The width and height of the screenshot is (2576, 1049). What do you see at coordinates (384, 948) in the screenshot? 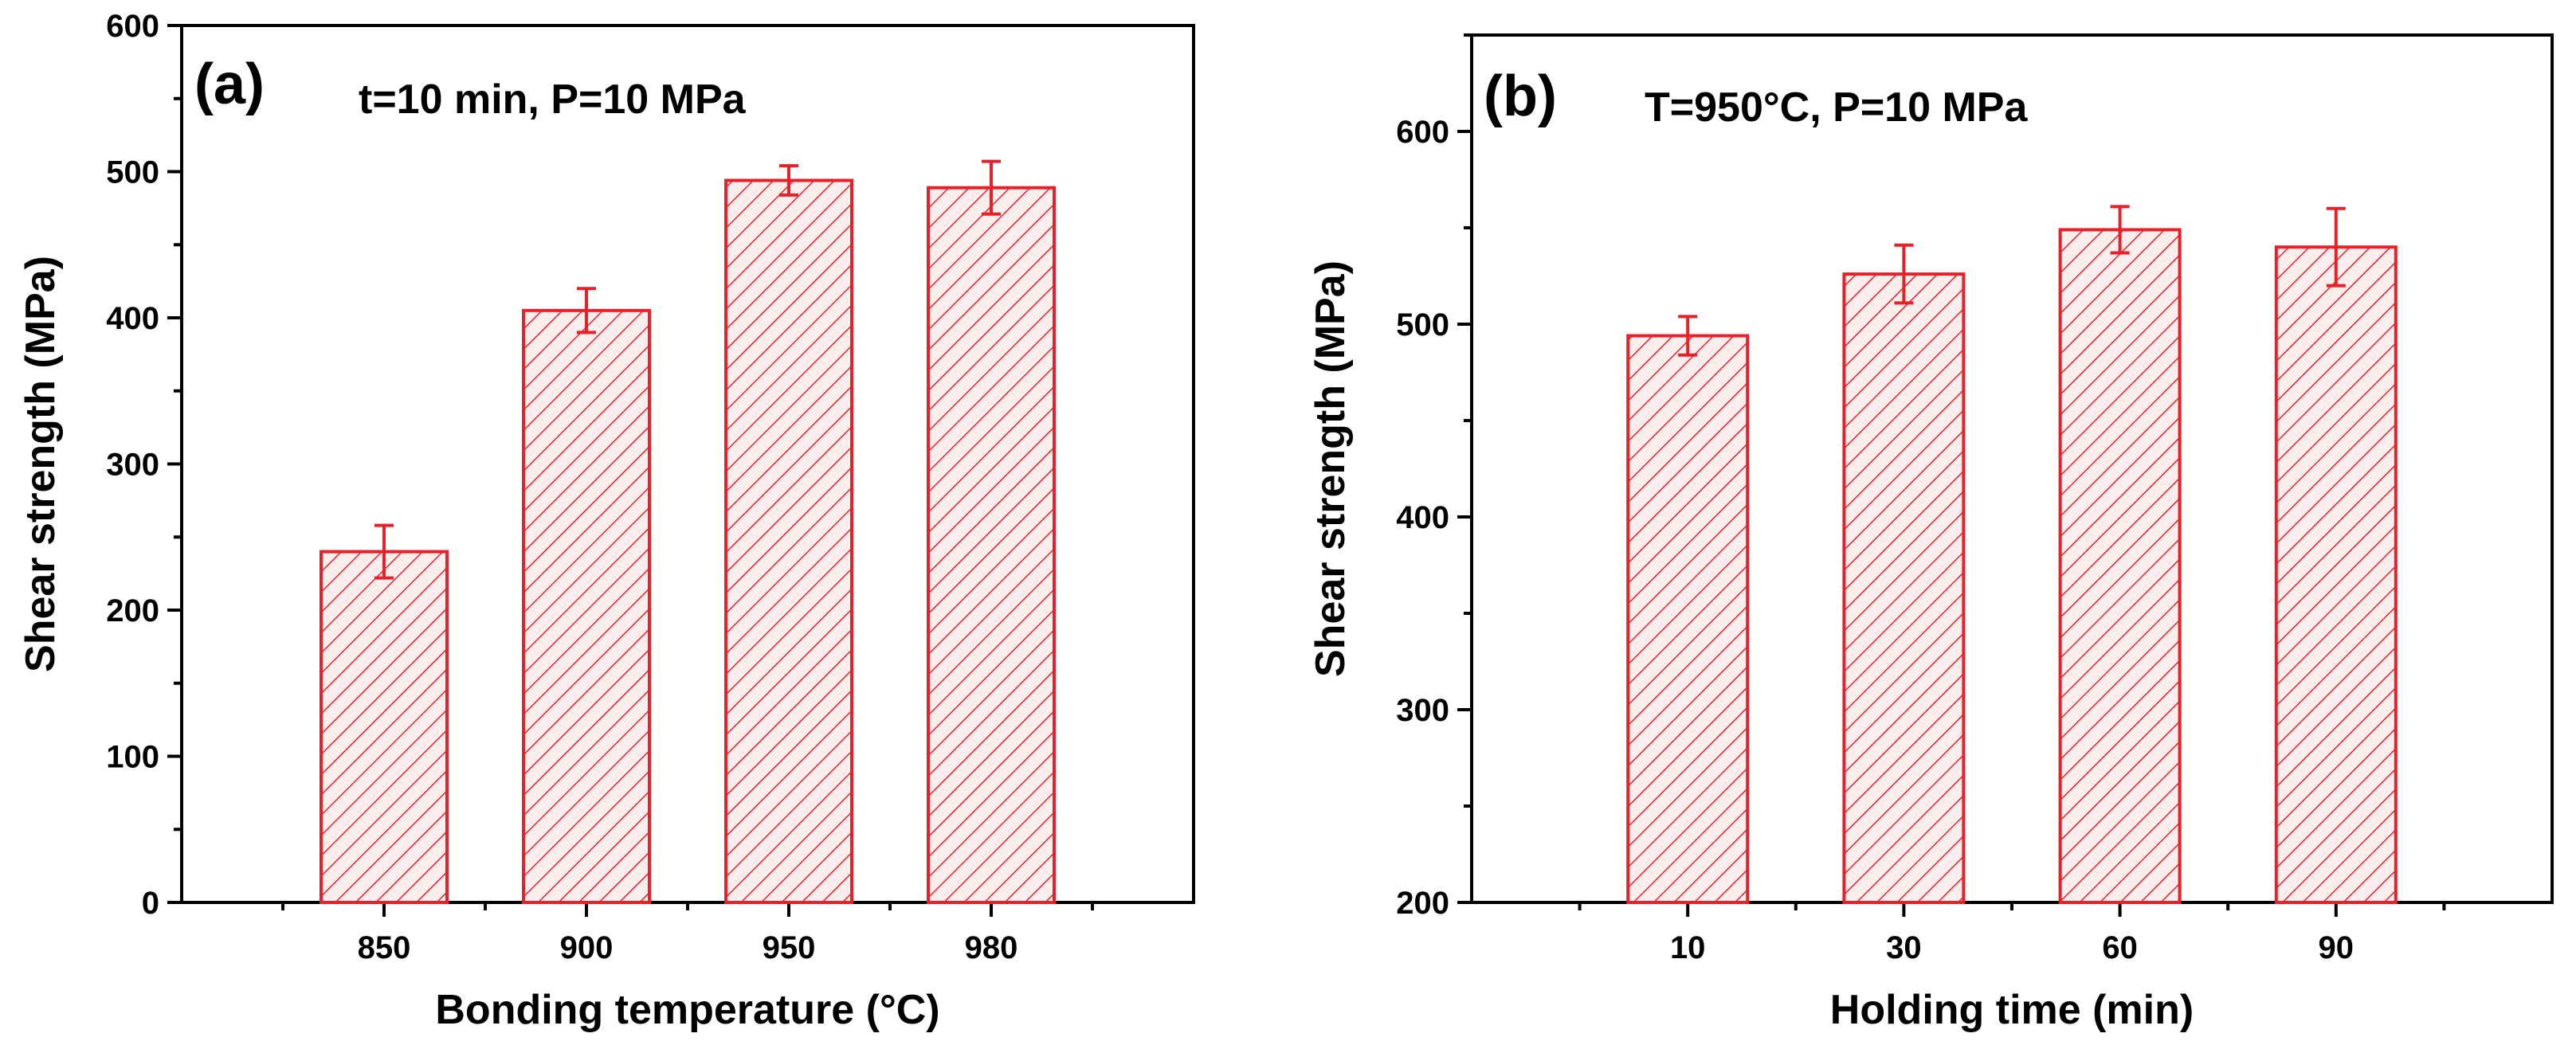
I see `x-tick-label: 850` at bounding box center [384, 948].